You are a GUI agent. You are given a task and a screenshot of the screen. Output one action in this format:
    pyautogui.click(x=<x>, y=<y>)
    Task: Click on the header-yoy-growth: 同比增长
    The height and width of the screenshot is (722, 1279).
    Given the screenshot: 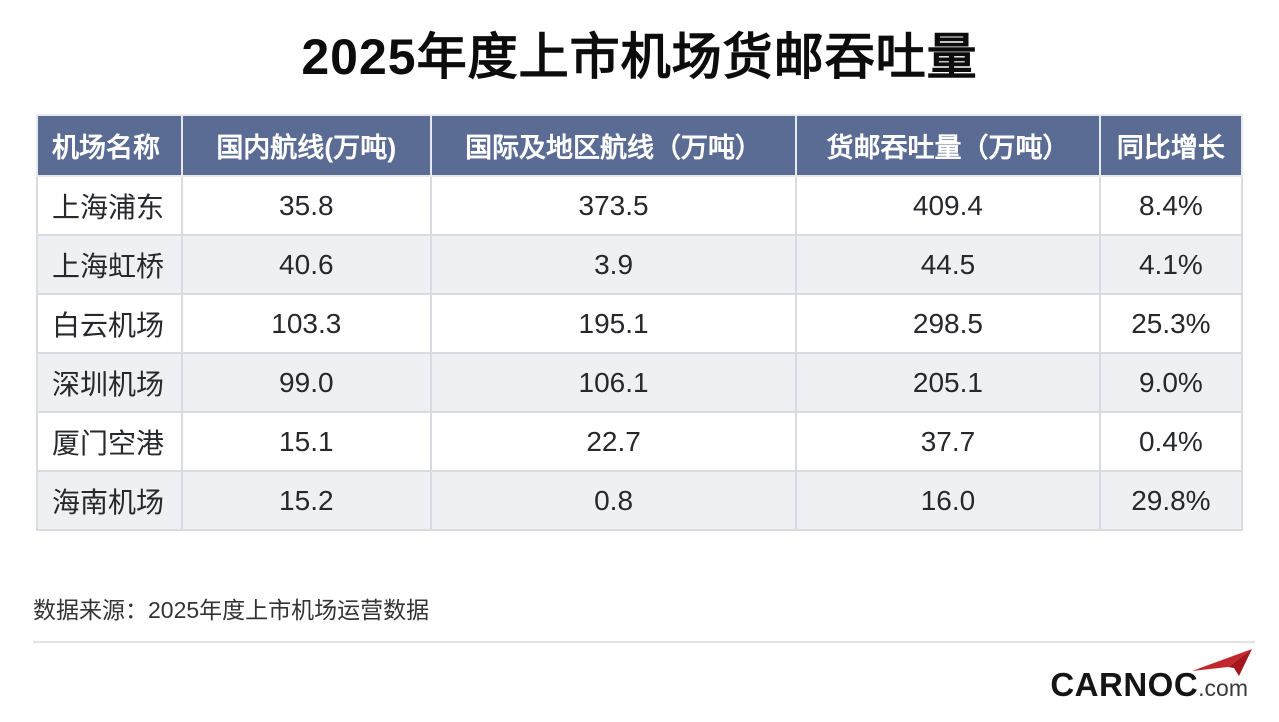 What is the action you would take?
    pyautogui.click(x=1171, y=145)
    